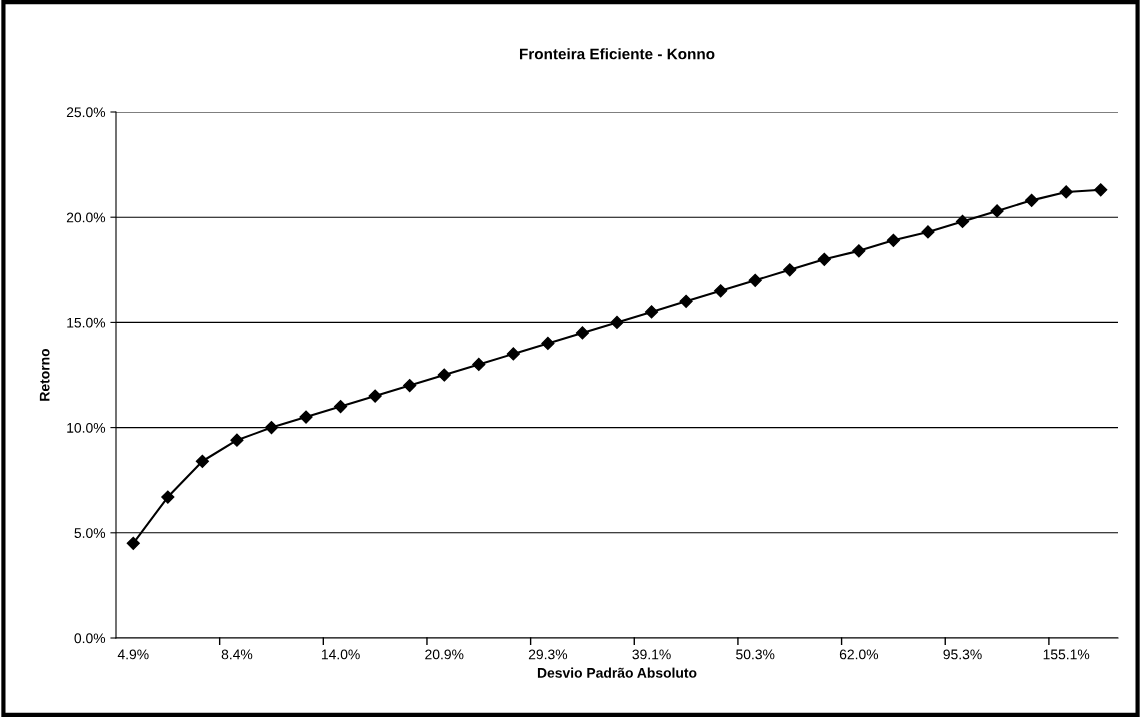 The width and height of the screenshot is (1141, 717). What do you see at coordinates (1066, 654) in the screenshot?
I see `x-tick-label: 155.1%` at bounding box center [1066, 654].